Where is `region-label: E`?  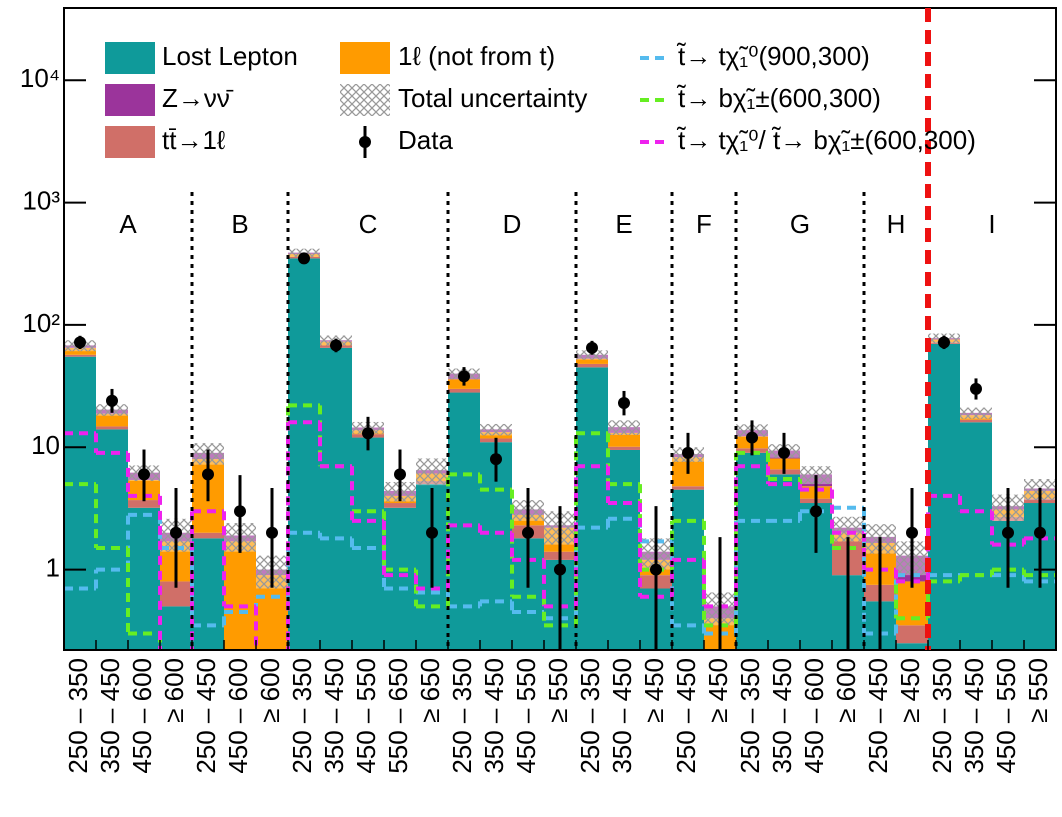 region-label: E is located at coordinates (623, 224).